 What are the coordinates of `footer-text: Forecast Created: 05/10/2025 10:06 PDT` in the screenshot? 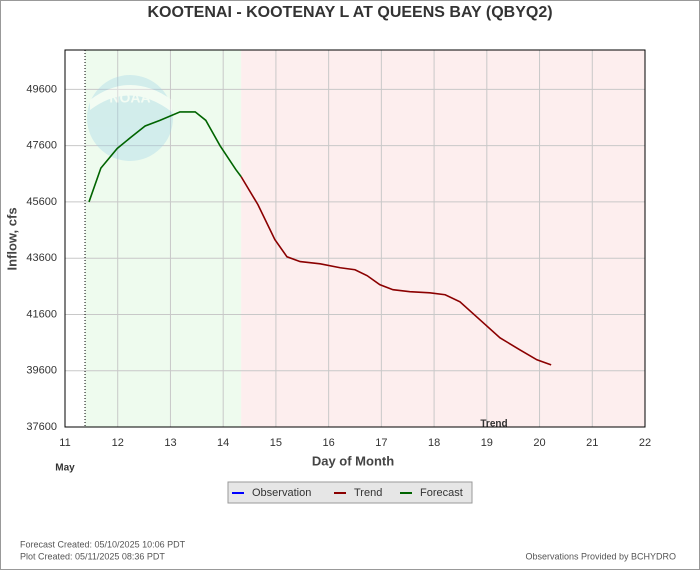 It's located at (103, 544).